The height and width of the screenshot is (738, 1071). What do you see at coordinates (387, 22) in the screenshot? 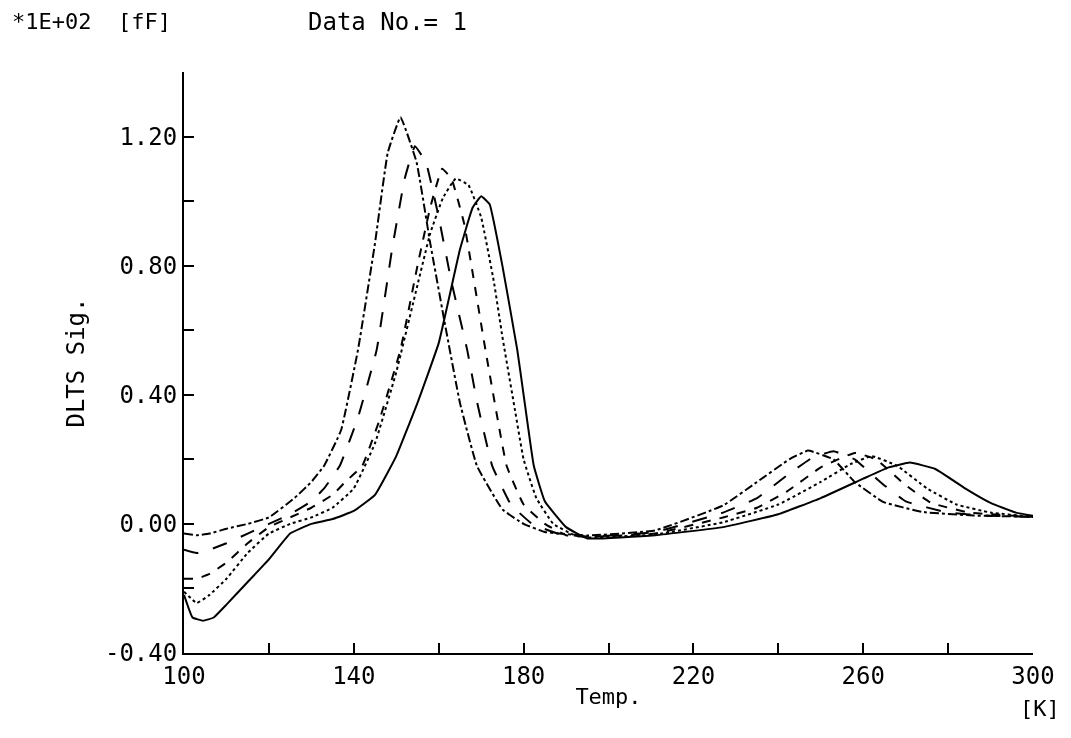
I see `chart-title: Data No.= 1` at bounding box center [387, 22].